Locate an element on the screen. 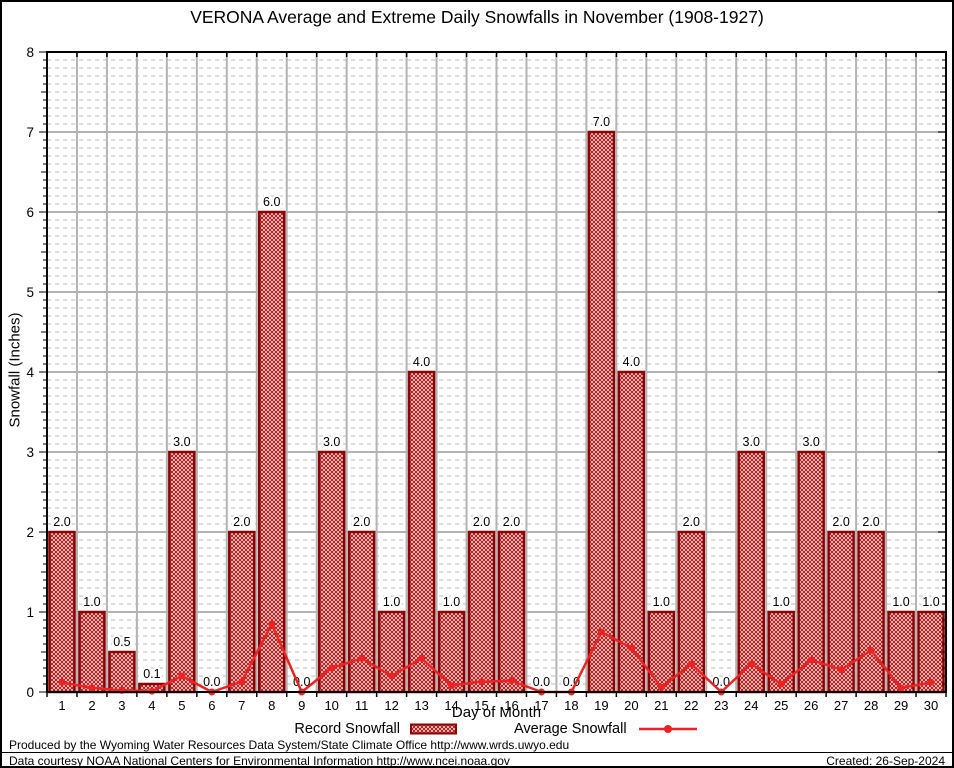 The image size is (954, 768). value-label-day-7: 2.0 is located at coordinates (241, 522).